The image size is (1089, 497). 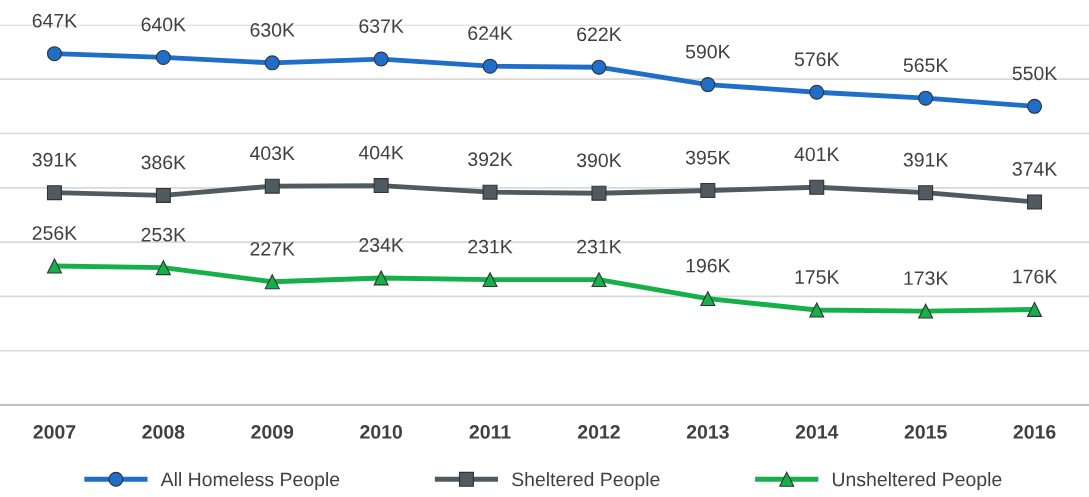 What do you see at coordinates (817, 432) in the screenshot?
I see `x-tick-label: 2014` at bounding box center [817, 432].